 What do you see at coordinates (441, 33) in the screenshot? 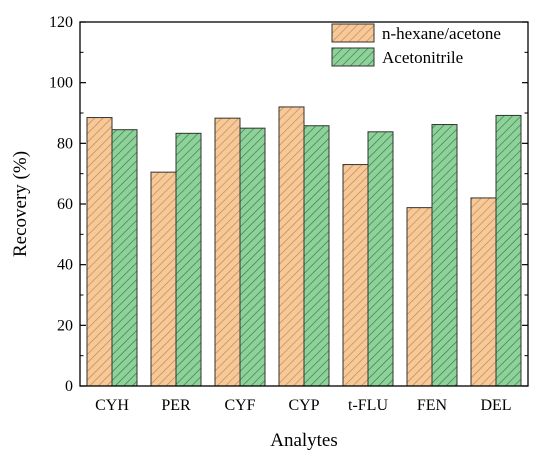
I see `legend-label-0: n-hexane/acetone` at bounding box center [441, 33].